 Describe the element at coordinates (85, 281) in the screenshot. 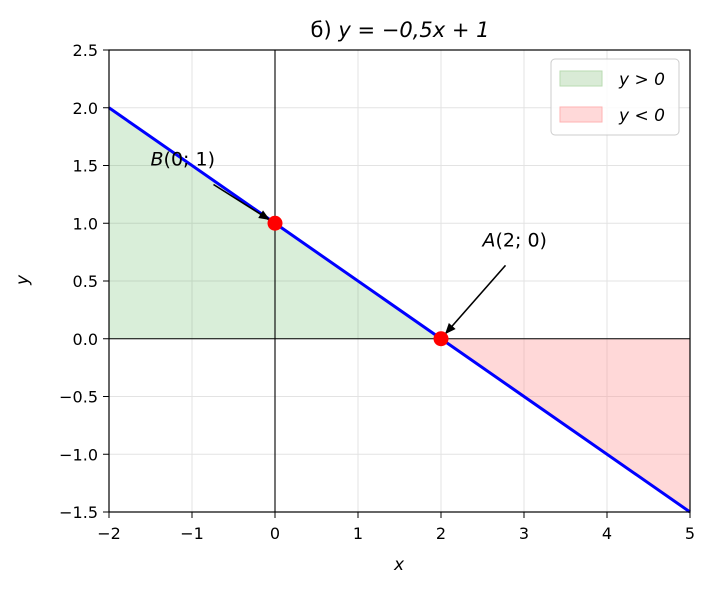

I see `y-tick-label: 0.5` at that location.